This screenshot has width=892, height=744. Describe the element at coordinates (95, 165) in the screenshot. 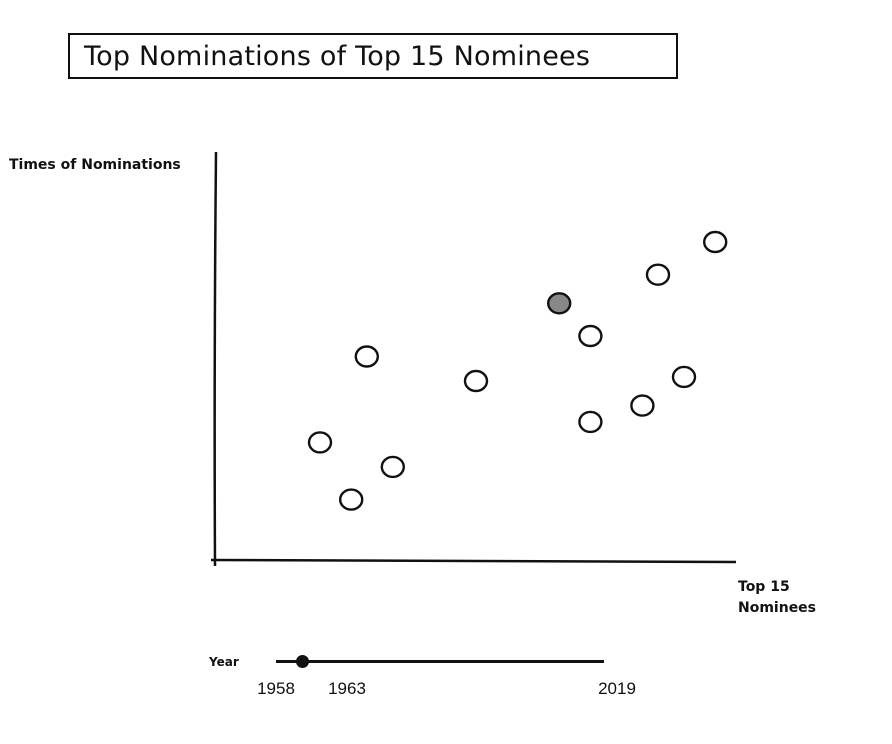

I see `y-axis-label: Times of Nominations` at that location.